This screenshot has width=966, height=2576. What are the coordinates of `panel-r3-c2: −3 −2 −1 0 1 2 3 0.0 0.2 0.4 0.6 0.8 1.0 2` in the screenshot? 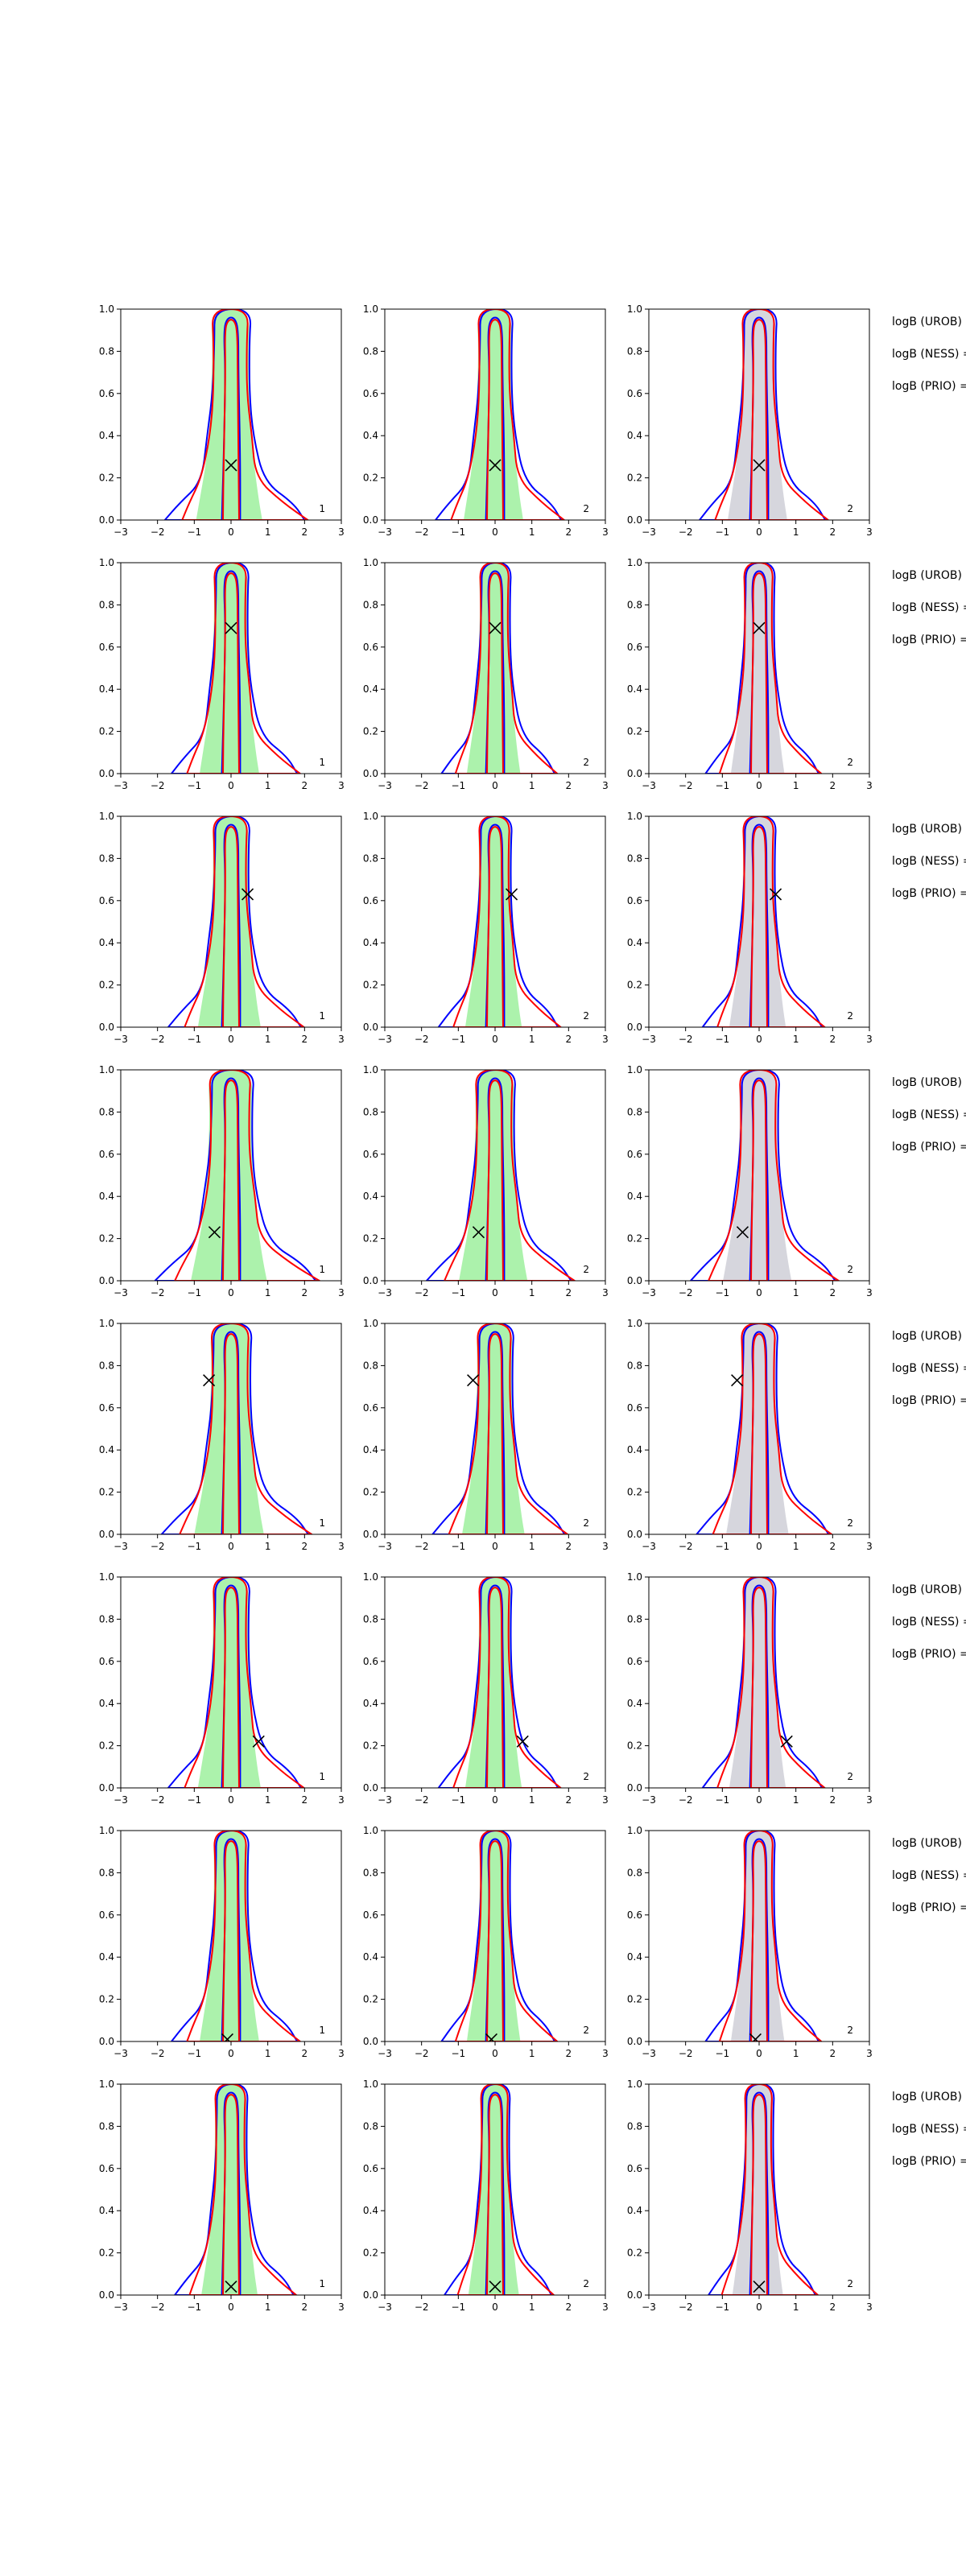 It's located at (486, 928).